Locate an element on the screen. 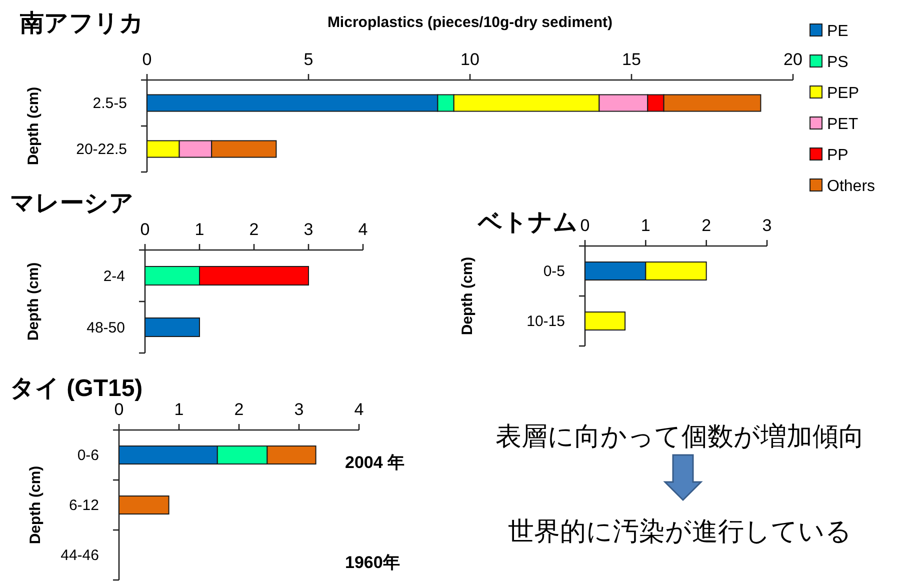  chart-title: マレーシア is located at coordinates (72, 203).